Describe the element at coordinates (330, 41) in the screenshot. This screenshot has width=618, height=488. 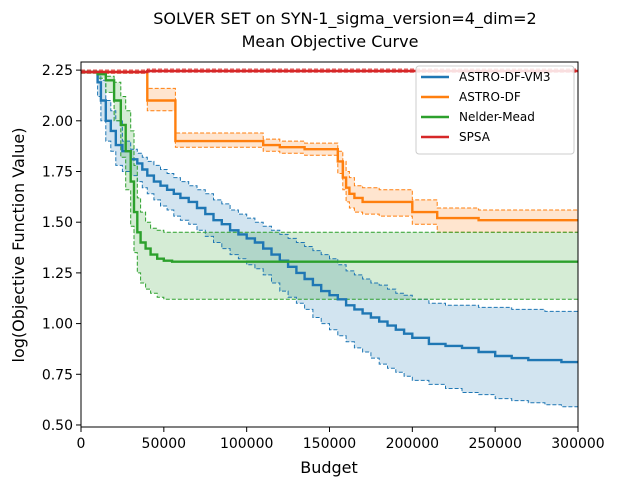
I see `chart-subtitle: Mean Objective Curve` at that location.